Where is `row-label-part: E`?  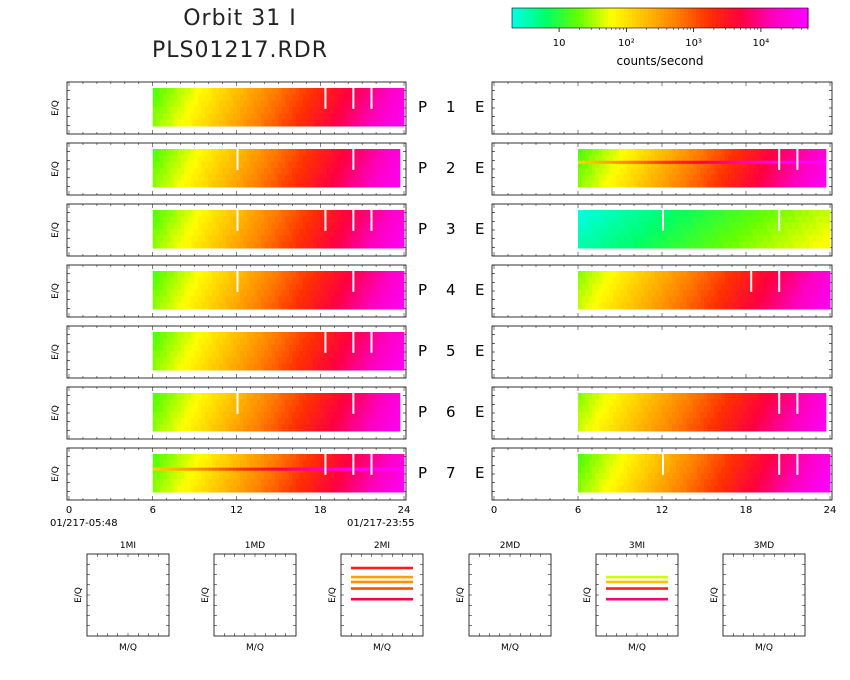 row-label-part: E is located at coordinates (480, 168).